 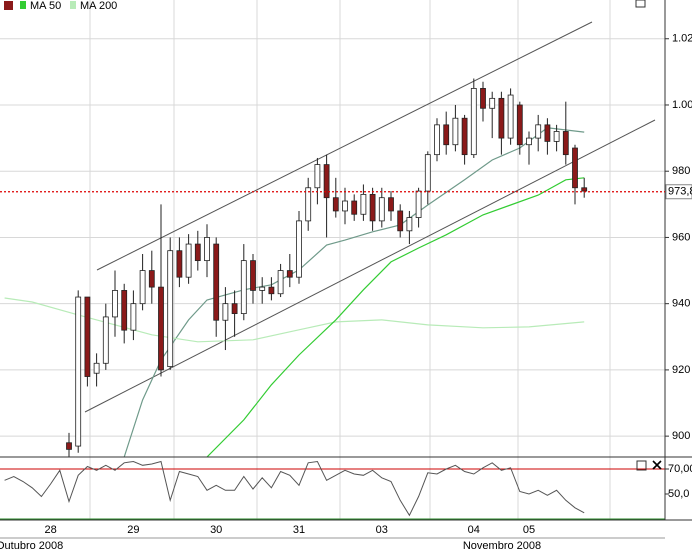 What do you see at coordinates (474, 530) in the screenshot?
I see `x-tick-label: 04` at bounding box center [474, 530].